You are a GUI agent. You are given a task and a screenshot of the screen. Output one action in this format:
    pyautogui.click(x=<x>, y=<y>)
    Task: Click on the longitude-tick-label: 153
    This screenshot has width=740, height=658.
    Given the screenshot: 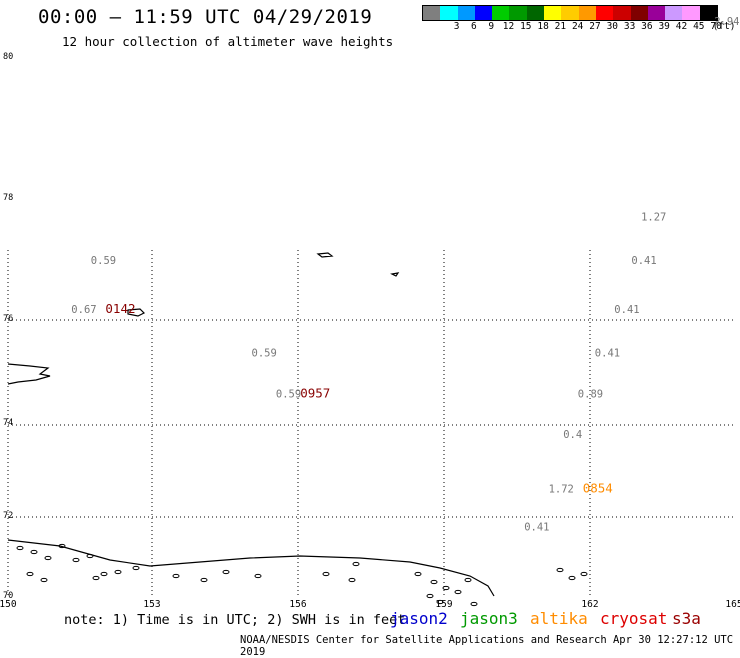 What is the action you would take?
    pyautogui.click(x=151, y=604)
    